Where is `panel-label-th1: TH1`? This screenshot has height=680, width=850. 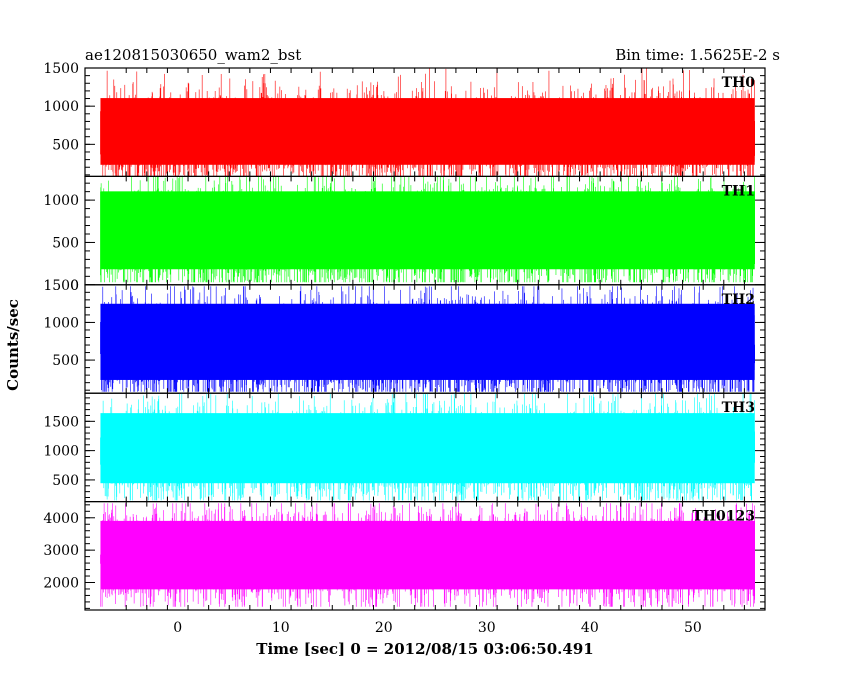 panel-label-th1: TH1 is located at coordinates (738, 191).